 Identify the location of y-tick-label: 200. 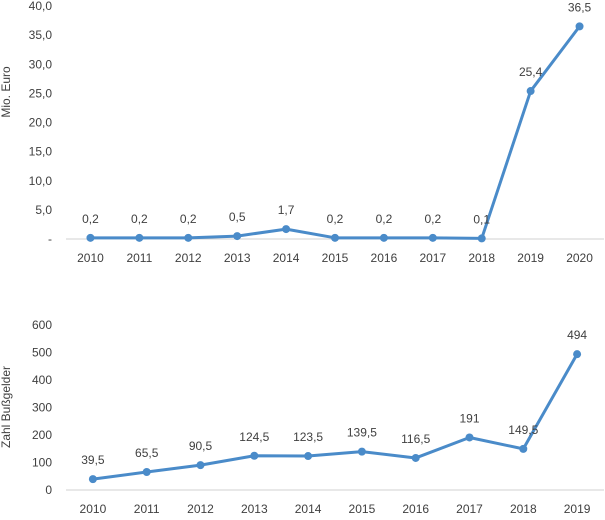
(42, 435).